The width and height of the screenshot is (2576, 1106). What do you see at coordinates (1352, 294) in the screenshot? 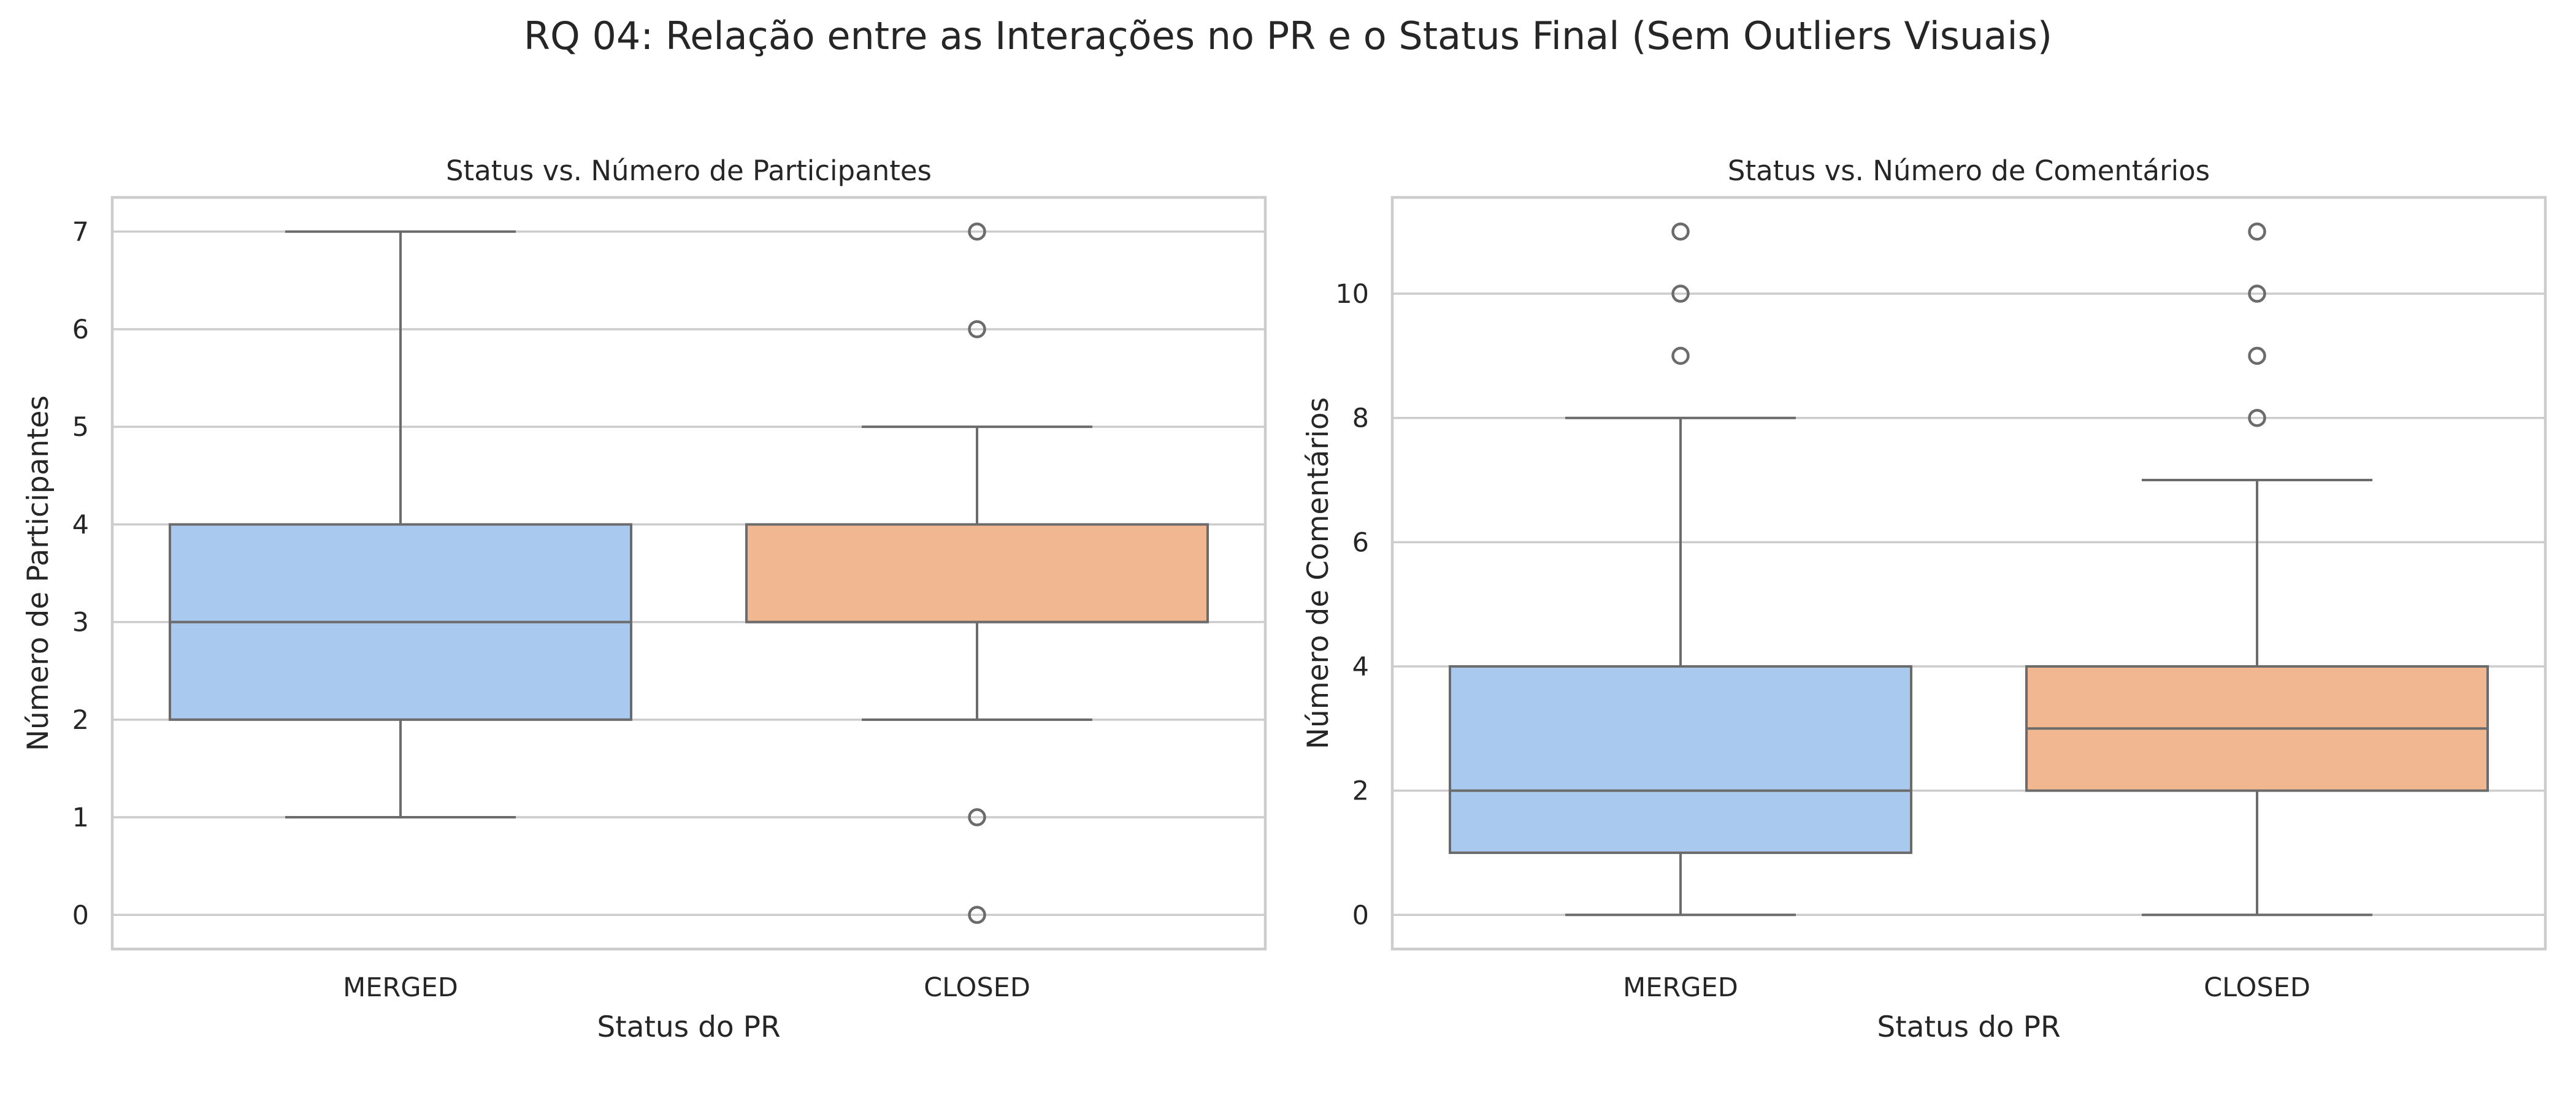
I see `y-tick-label: 10` at bounding box center [1352, 294].